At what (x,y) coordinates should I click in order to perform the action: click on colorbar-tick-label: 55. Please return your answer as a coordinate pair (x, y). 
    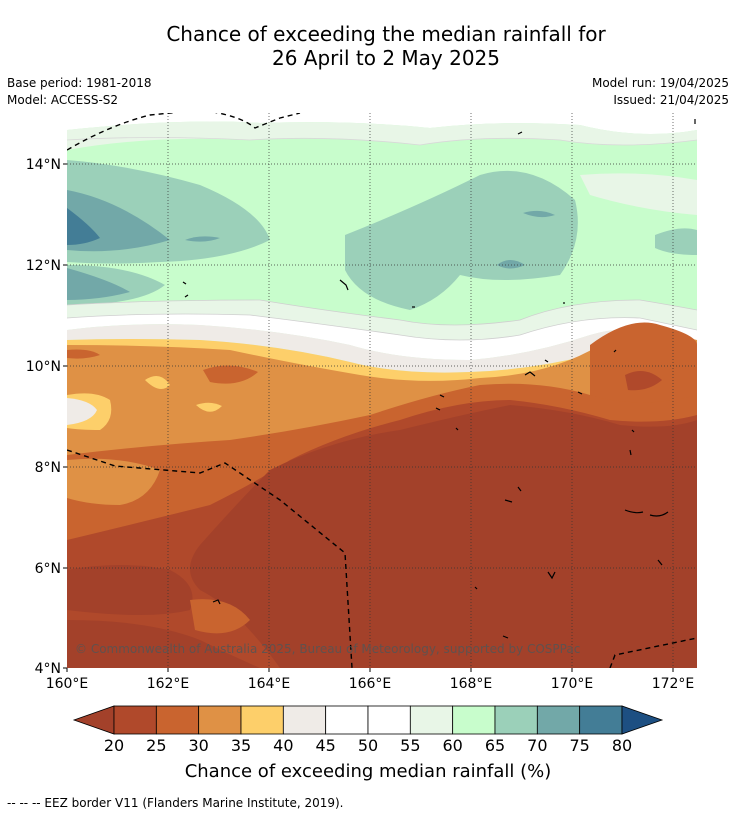
    Looking at the image, I should click on (410, 745).